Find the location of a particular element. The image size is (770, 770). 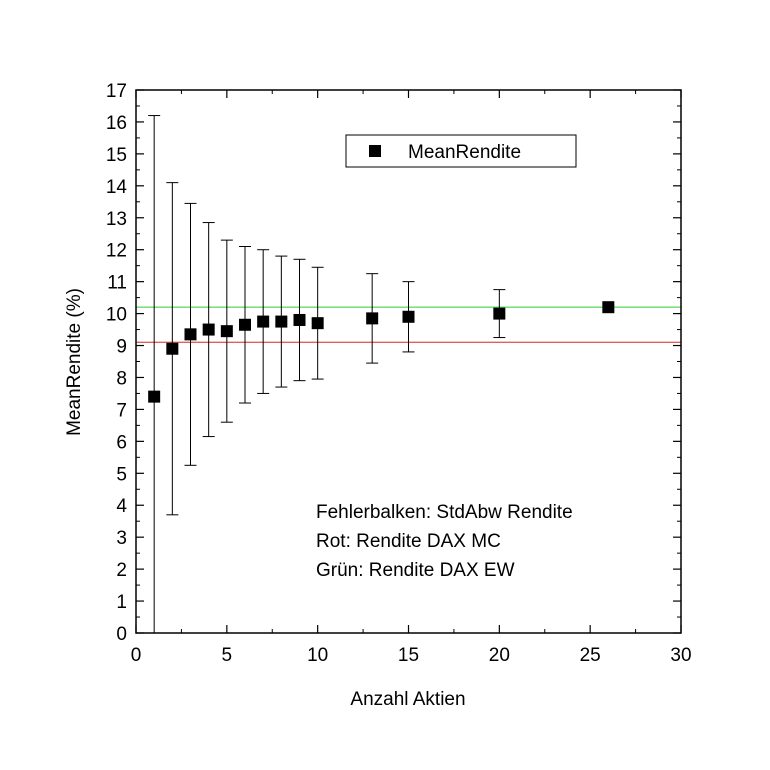

x-tick-label: 20 is located at coordinates (499, 655).